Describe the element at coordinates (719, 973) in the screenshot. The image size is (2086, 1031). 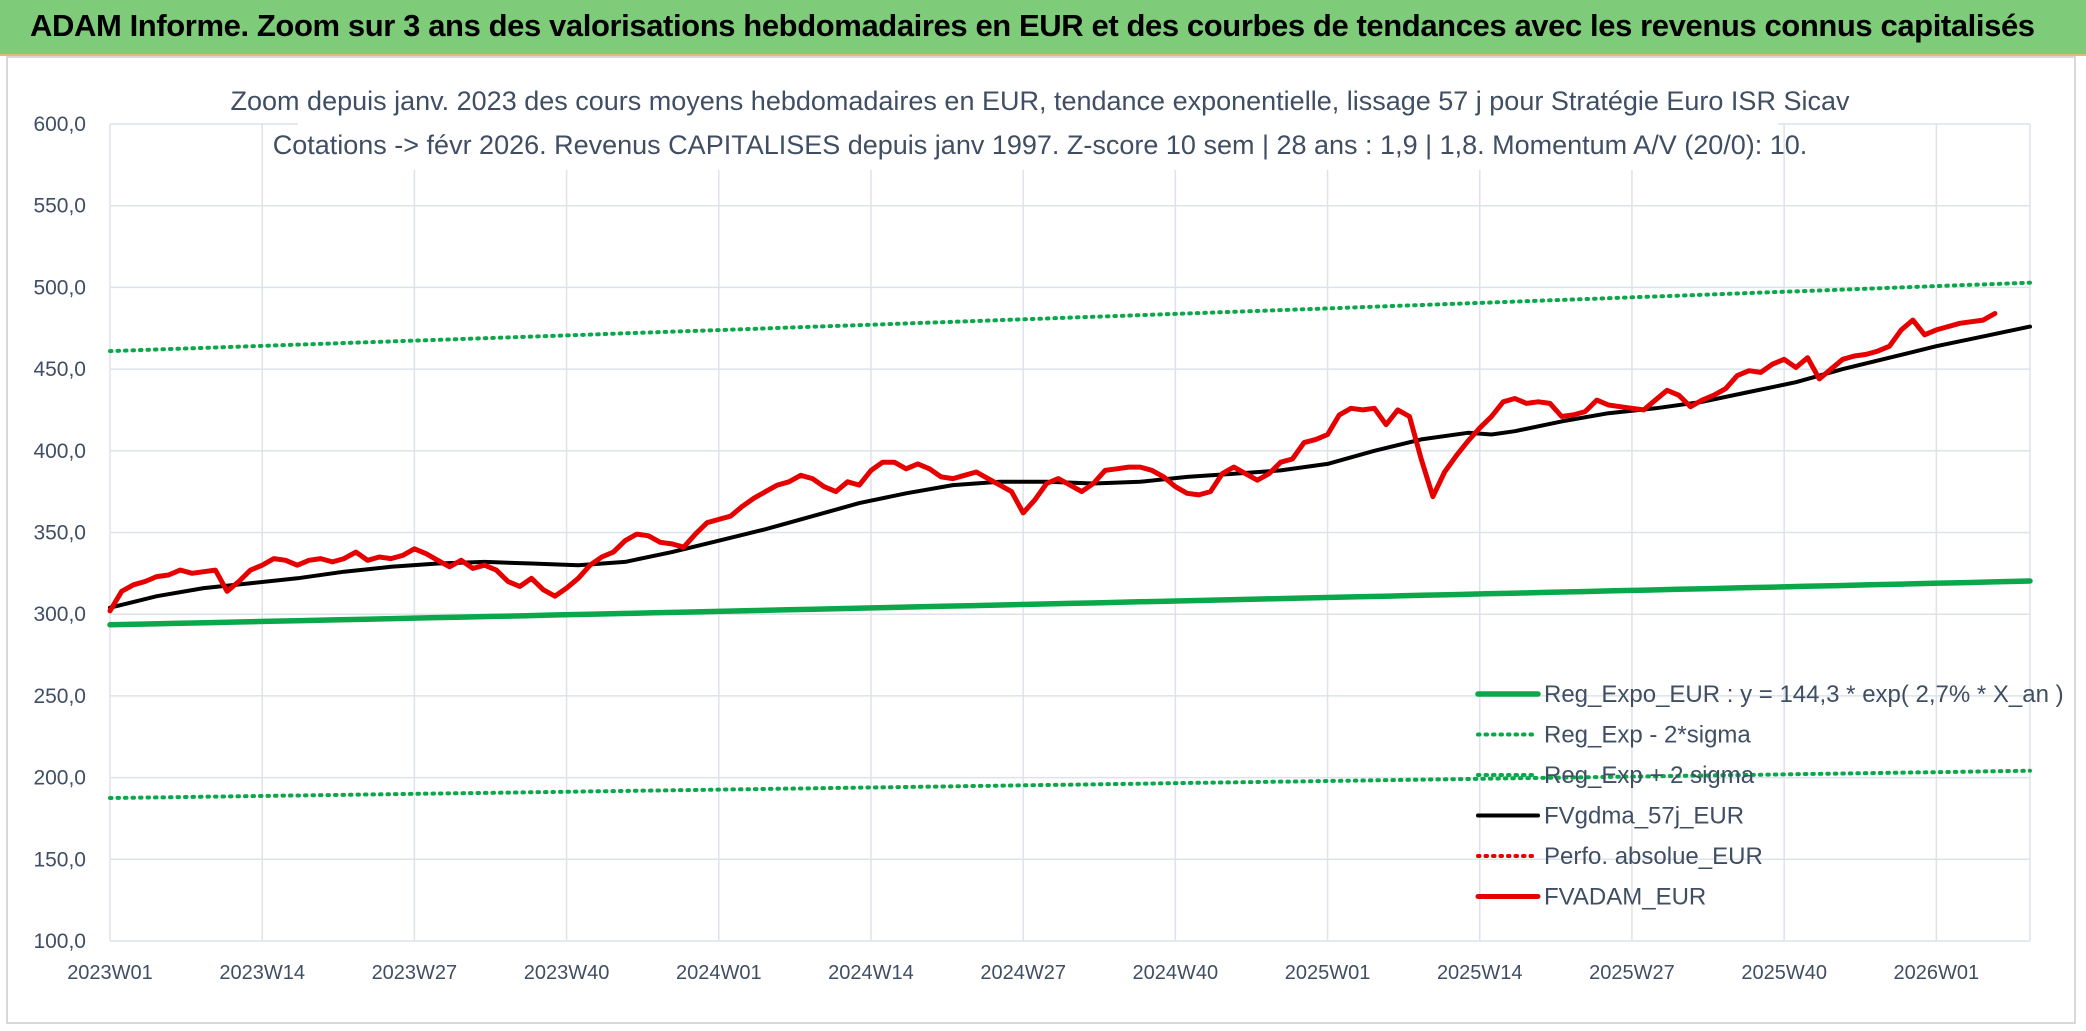
I see `x-tick-label: 2024W01` at that location.